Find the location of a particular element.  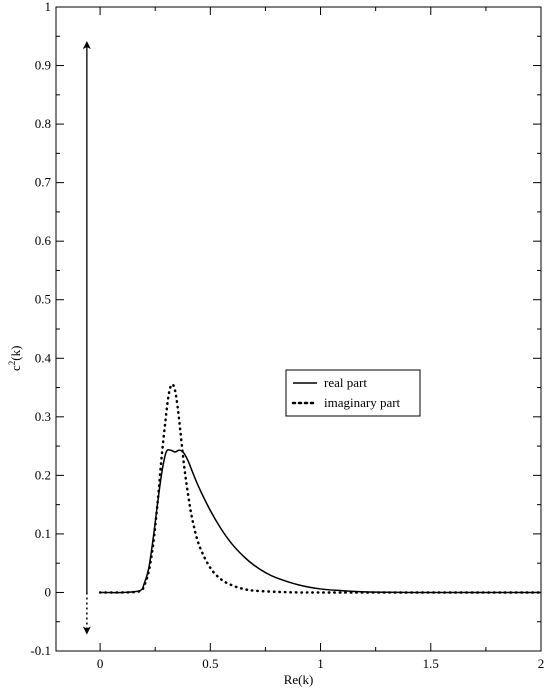

legend-label-real-part: real part is located at coordinates (345, 382).